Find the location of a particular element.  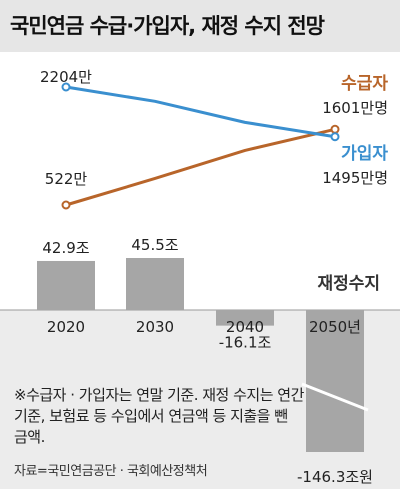

category-label-0: 2020 is located at coordinates (66, 327).